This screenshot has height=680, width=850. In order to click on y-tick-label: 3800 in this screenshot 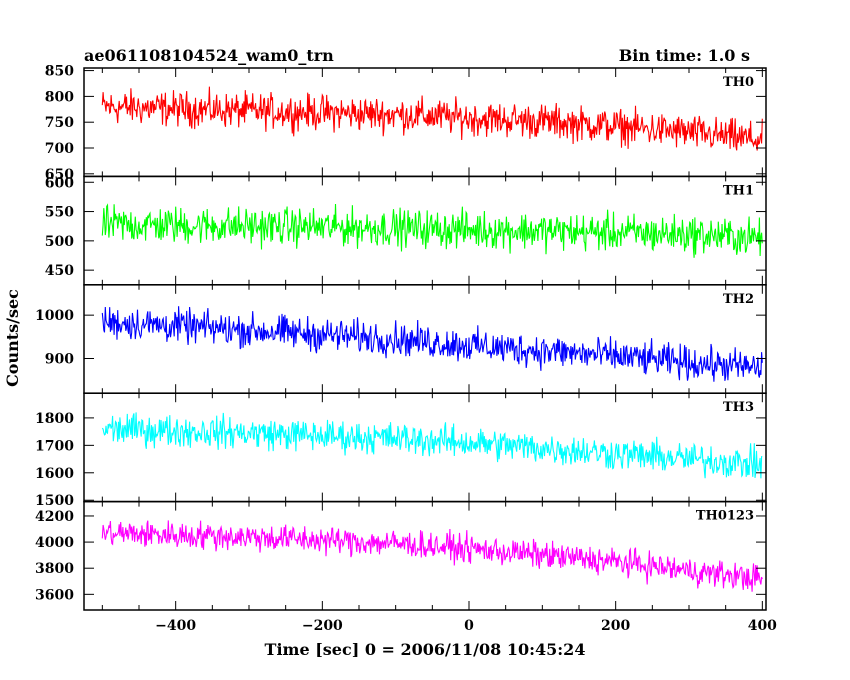, I will do `click(54, 569)`.